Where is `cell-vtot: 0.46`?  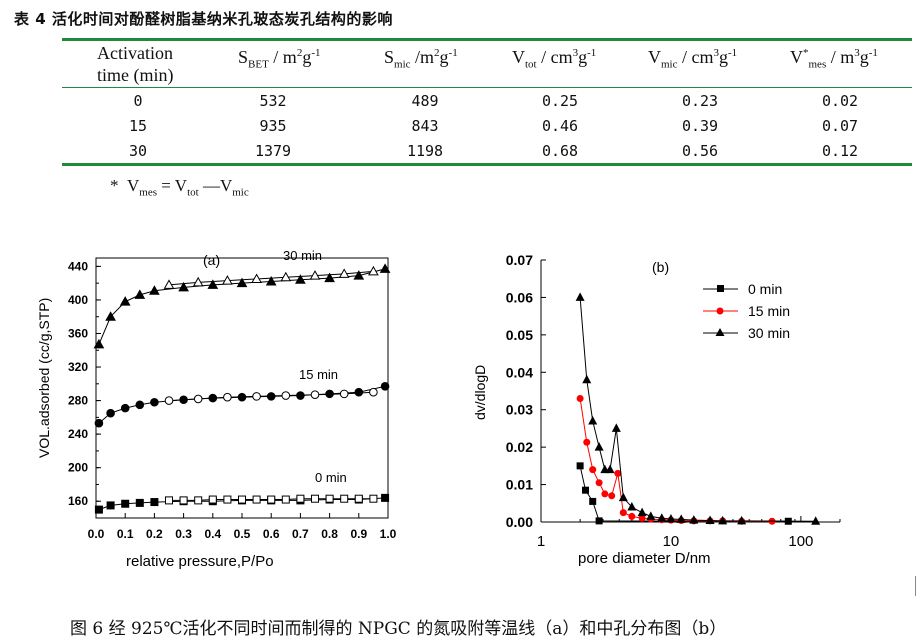 cell-vtot: 0.46 is located at coordinates (560, 126).